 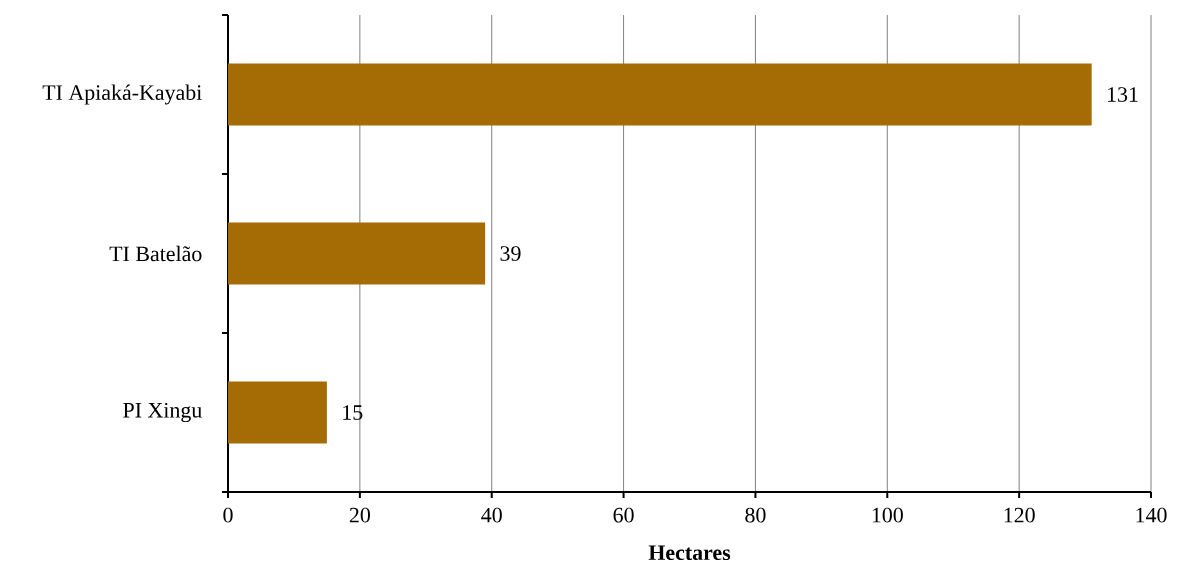 I want to click on y-tick-label: TI Apiaká-Kayabi, so click(x=122, y=94).